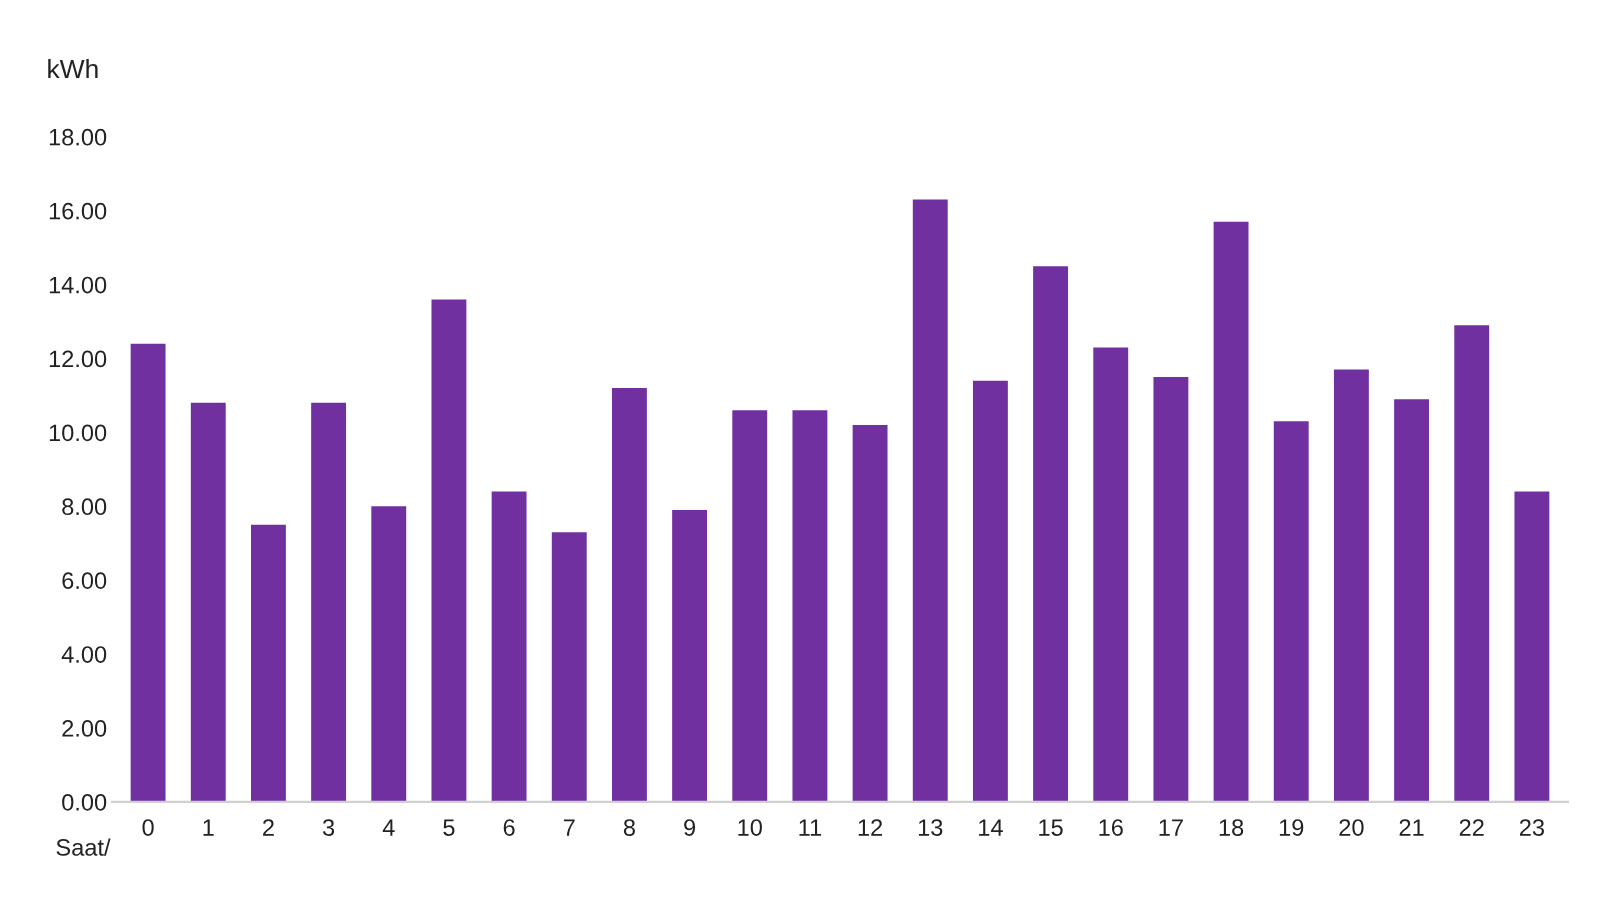  Describe the element at coordinates (268, 827) in the screenshot. I see `x-tick-label: 2` at that location.